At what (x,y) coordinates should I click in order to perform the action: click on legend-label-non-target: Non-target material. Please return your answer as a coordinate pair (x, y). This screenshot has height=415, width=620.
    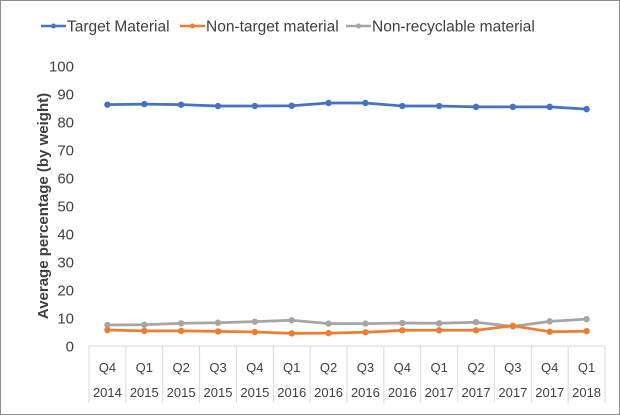
    Looking at the image, I should click on (272, 27).